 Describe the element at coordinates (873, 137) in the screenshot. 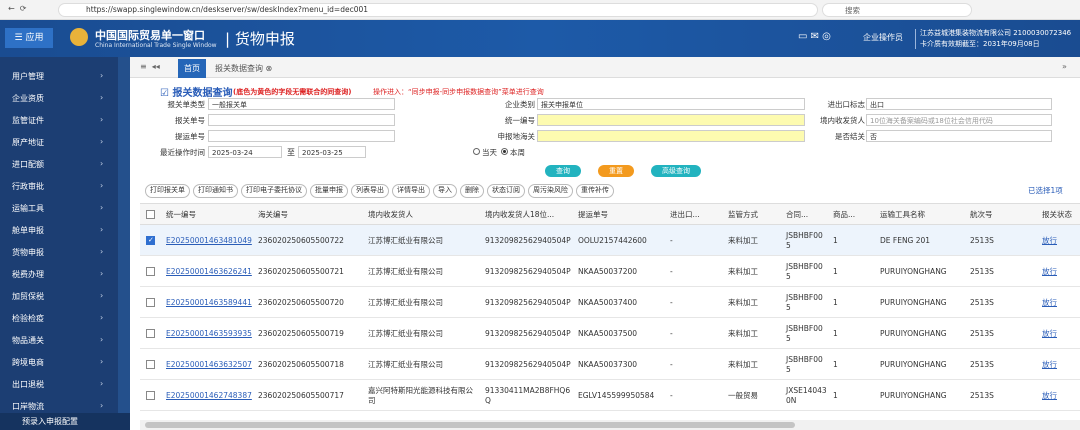

I see `field-value: 否` at that location.